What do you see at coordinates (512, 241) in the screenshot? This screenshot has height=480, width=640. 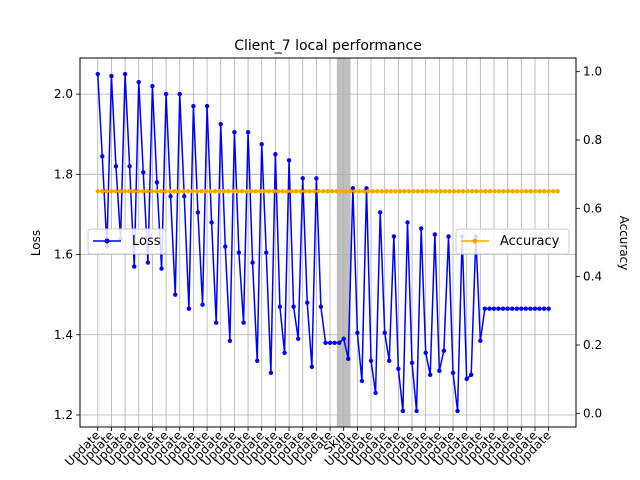 I see `legend-accuracy: Accuracy` at bounding box center [512, 241].